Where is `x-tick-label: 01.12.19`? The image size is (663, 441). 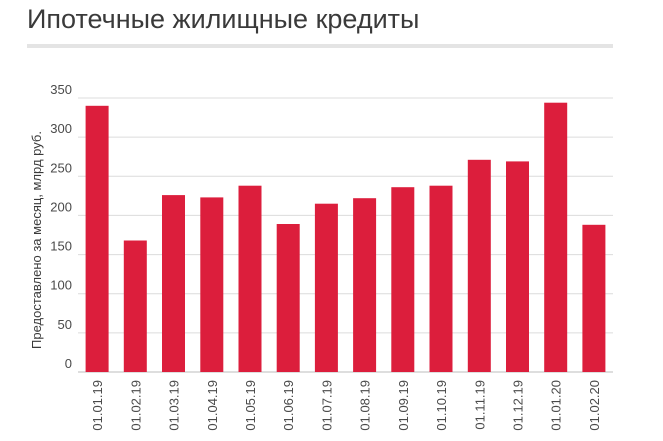 x-tick-label: 01.12.19 is located at coordinates (517, 405).